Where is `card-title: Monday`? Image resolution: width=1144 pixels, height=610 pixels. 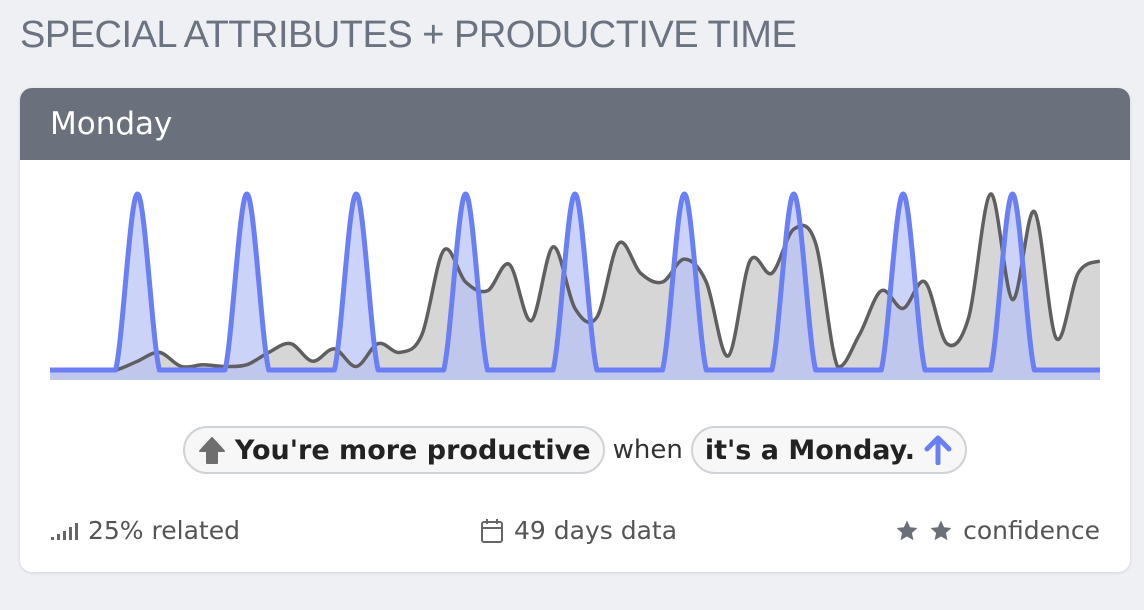 card-title: Monday is located at coordinates (111, 124).